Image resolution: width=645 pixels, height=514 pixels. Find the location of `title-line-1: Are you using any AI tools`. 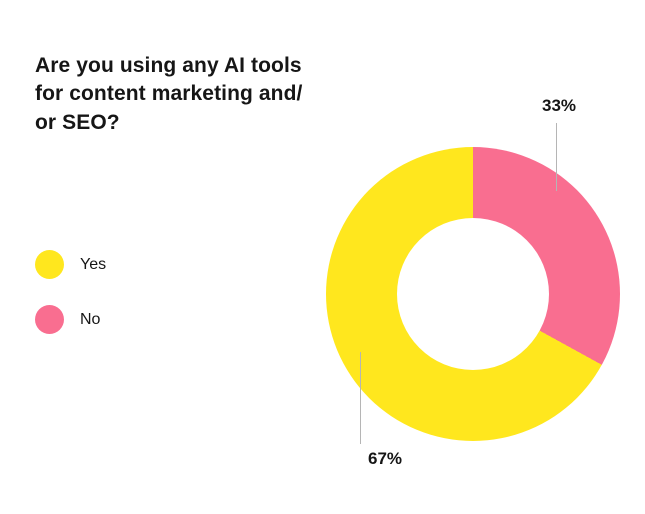

title-line-1: Are you using any AI tools is located at coordinates (168, 65).